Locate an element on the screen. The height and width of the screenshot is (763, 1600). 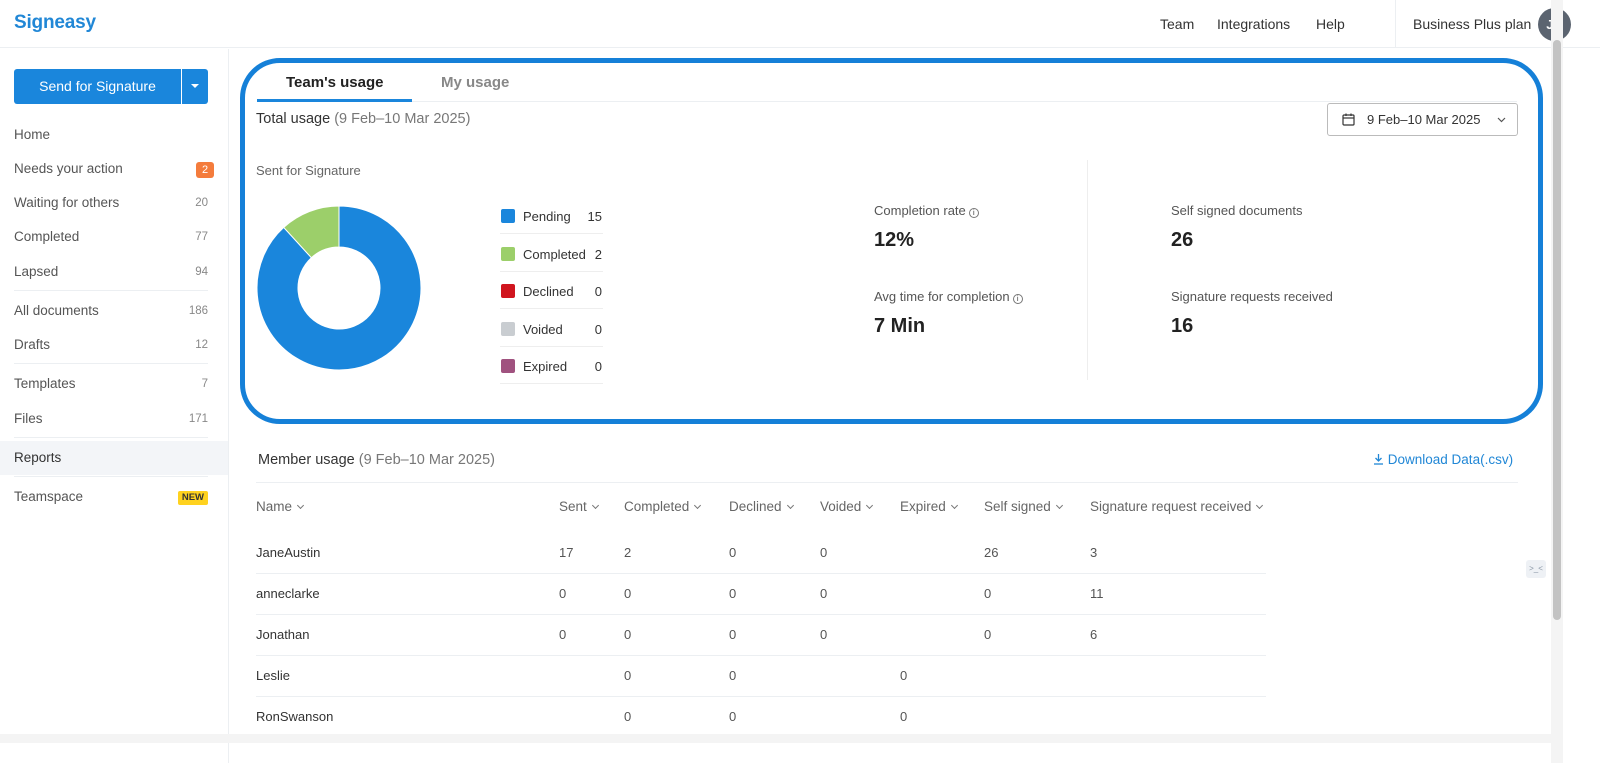
plan-label: Business Plus plan is located at coordinates (1472, 24).